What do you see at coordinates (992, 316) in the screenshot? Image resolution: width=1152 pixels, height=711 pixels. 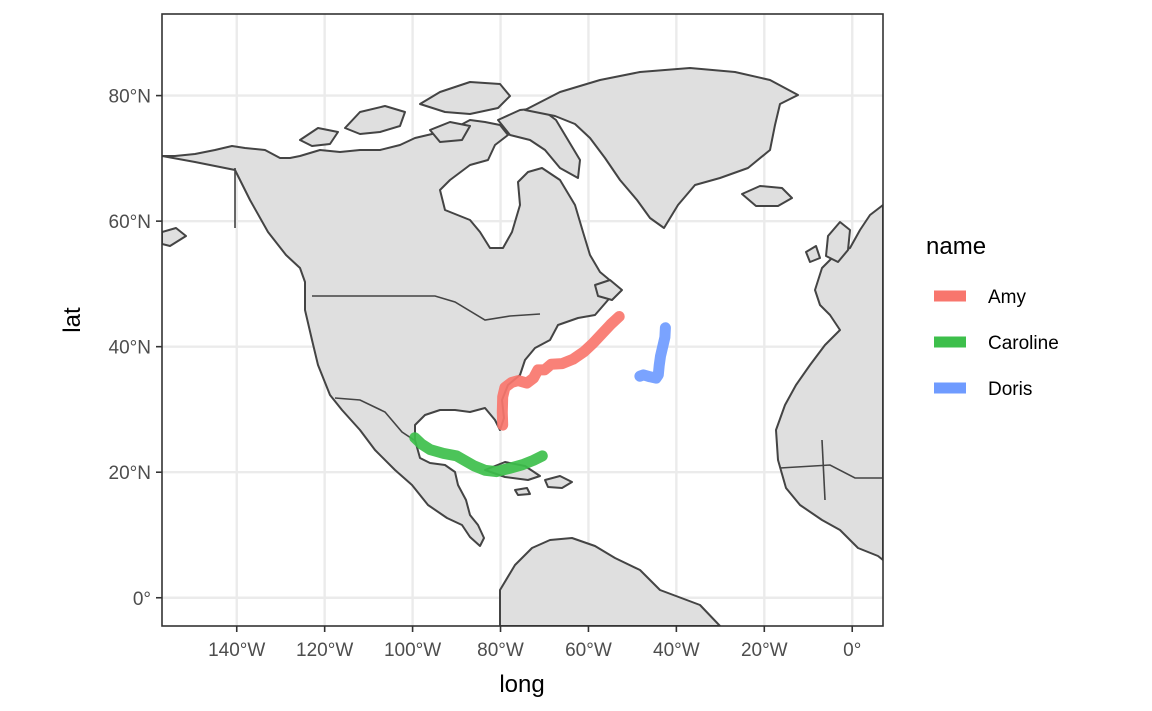 I see `legend: name Amy Caroline Doris` at bounding box center [992, 316].